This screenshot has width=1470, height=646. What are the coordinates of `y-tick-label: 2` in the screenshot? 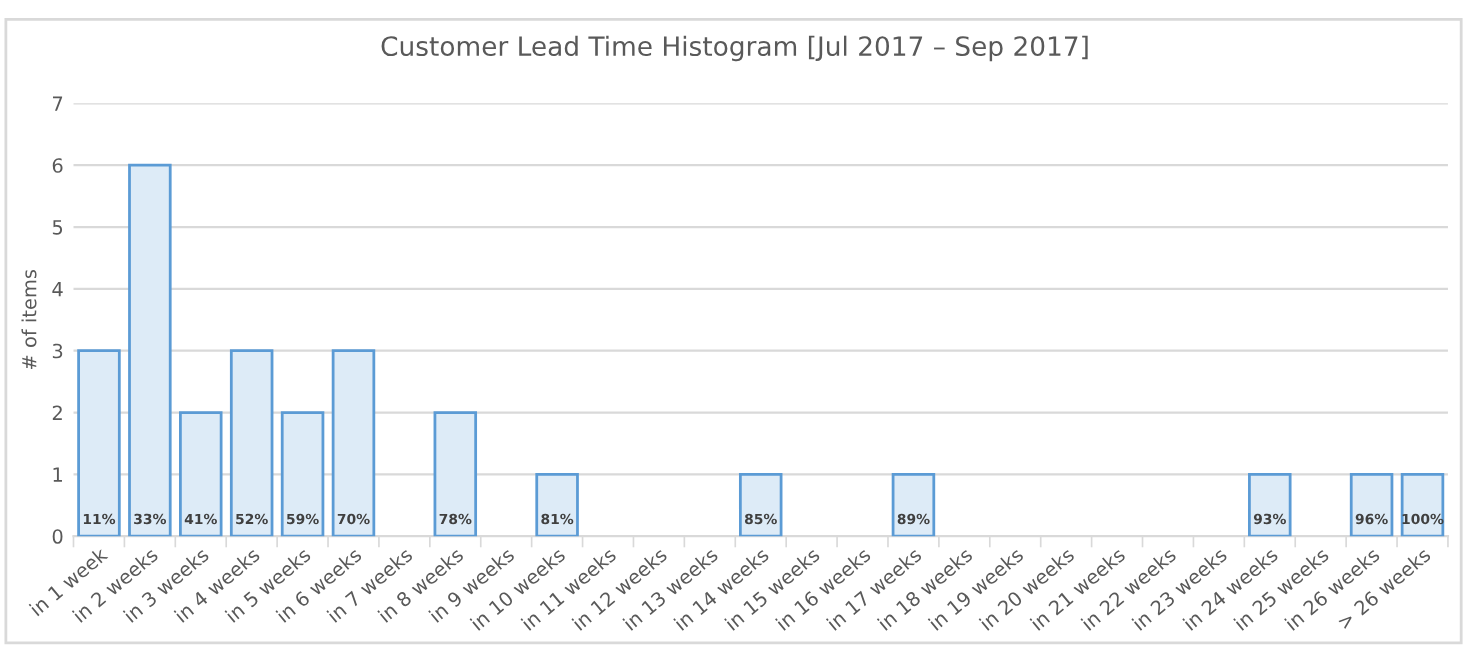 It's located at (57, 412).